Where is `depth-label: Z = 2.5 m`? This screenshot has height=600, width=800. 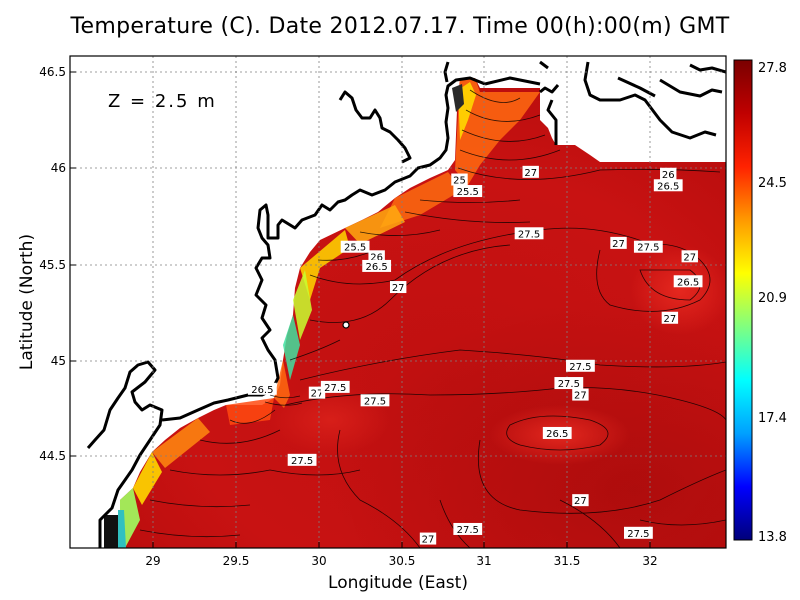
depth-label: Z = 2.5 m is located at coordinates (162, 101).